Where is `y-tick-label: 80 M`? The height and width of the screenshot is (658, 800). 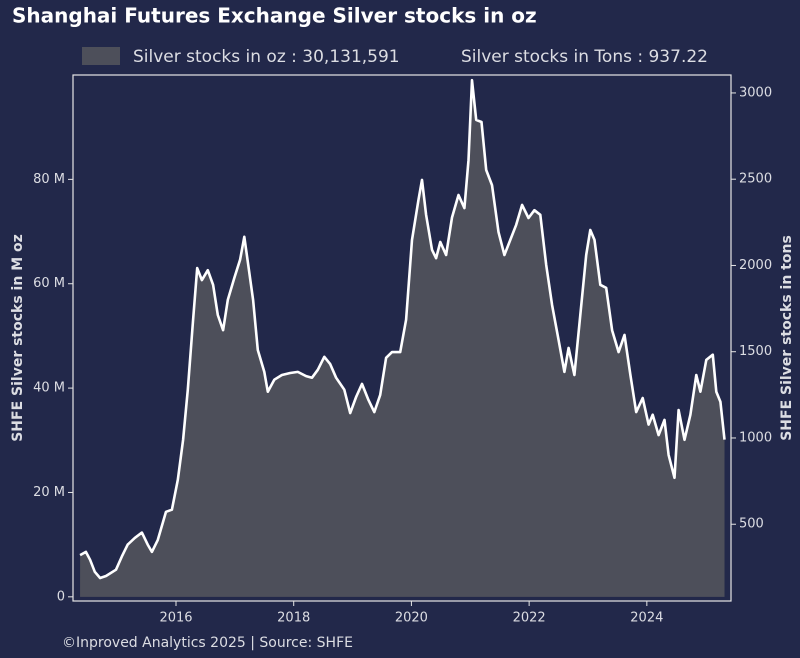
y-tick-label: 80 M is located at coordinates (49, 179).